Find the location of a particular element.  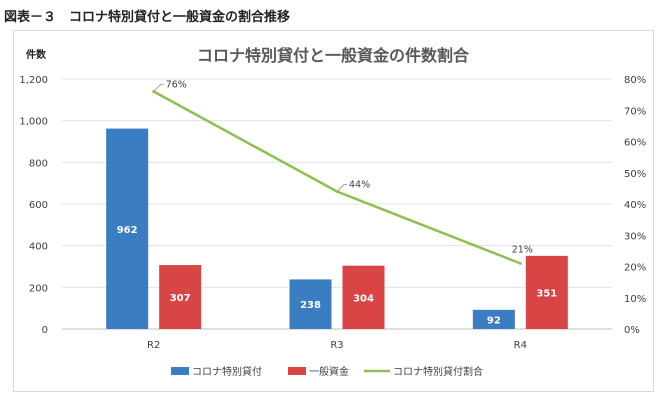

figure-caption: 図表－３ コロナ特別貸付と一般資金の割合推移 is located at coordinates (147, 17).